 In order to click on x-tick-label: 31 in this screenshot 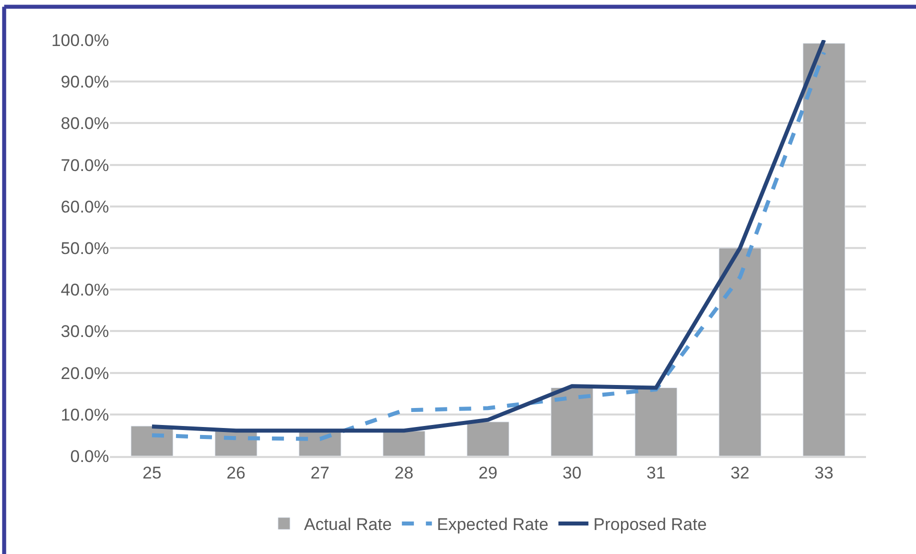, I will do `click(656, 472)`.